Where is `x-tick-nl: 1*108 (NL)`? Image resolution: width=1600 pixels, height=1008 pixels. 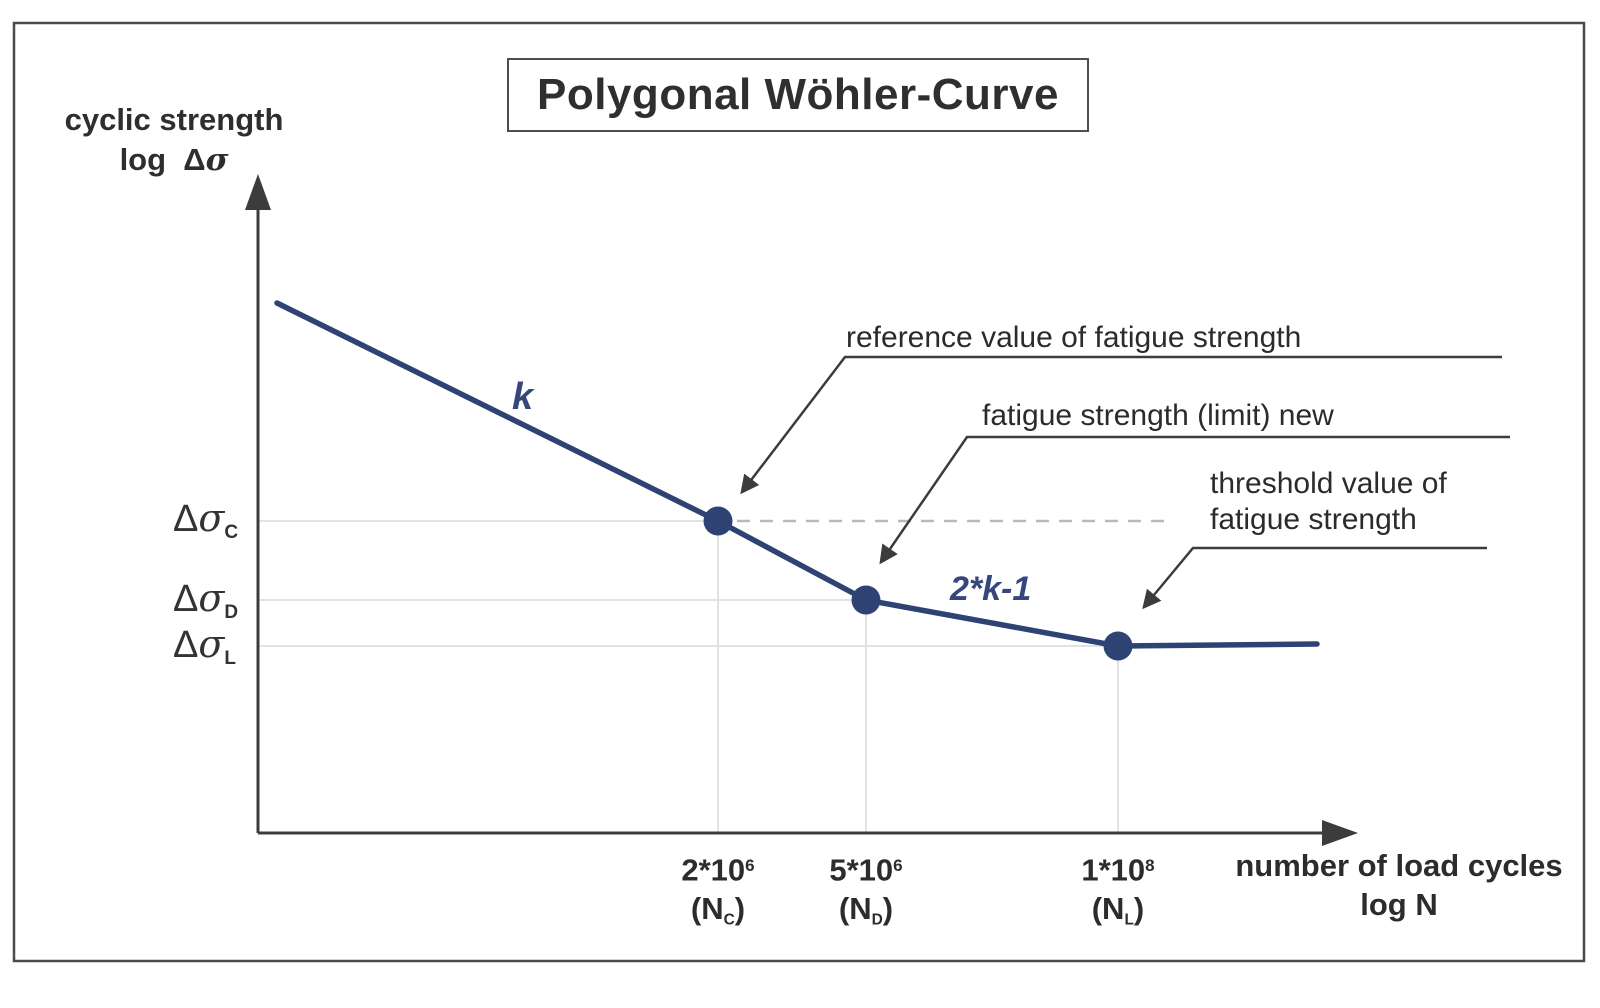
x-tick-nl: 1*108 (NL) is located at coordinates (1118, 890).